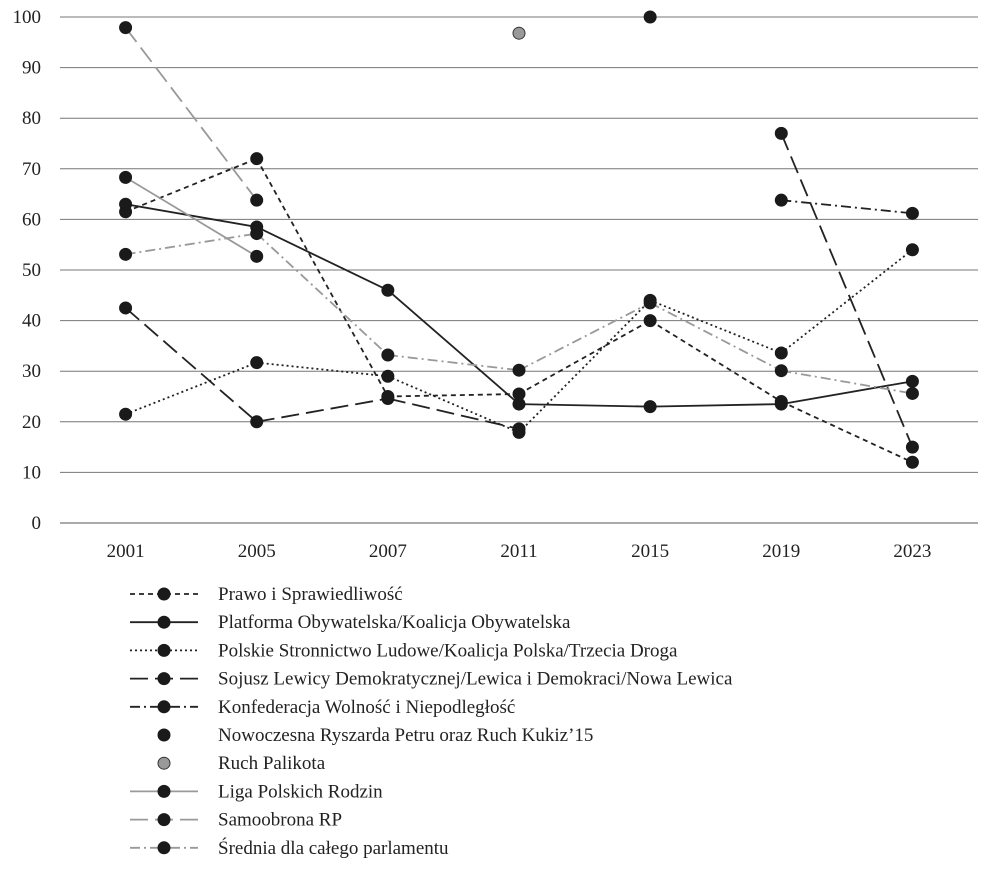 This screenshot has height=891, width=992. I want to click on legend-item: Prawo i Sprawiedliwość, so click(266, 594).